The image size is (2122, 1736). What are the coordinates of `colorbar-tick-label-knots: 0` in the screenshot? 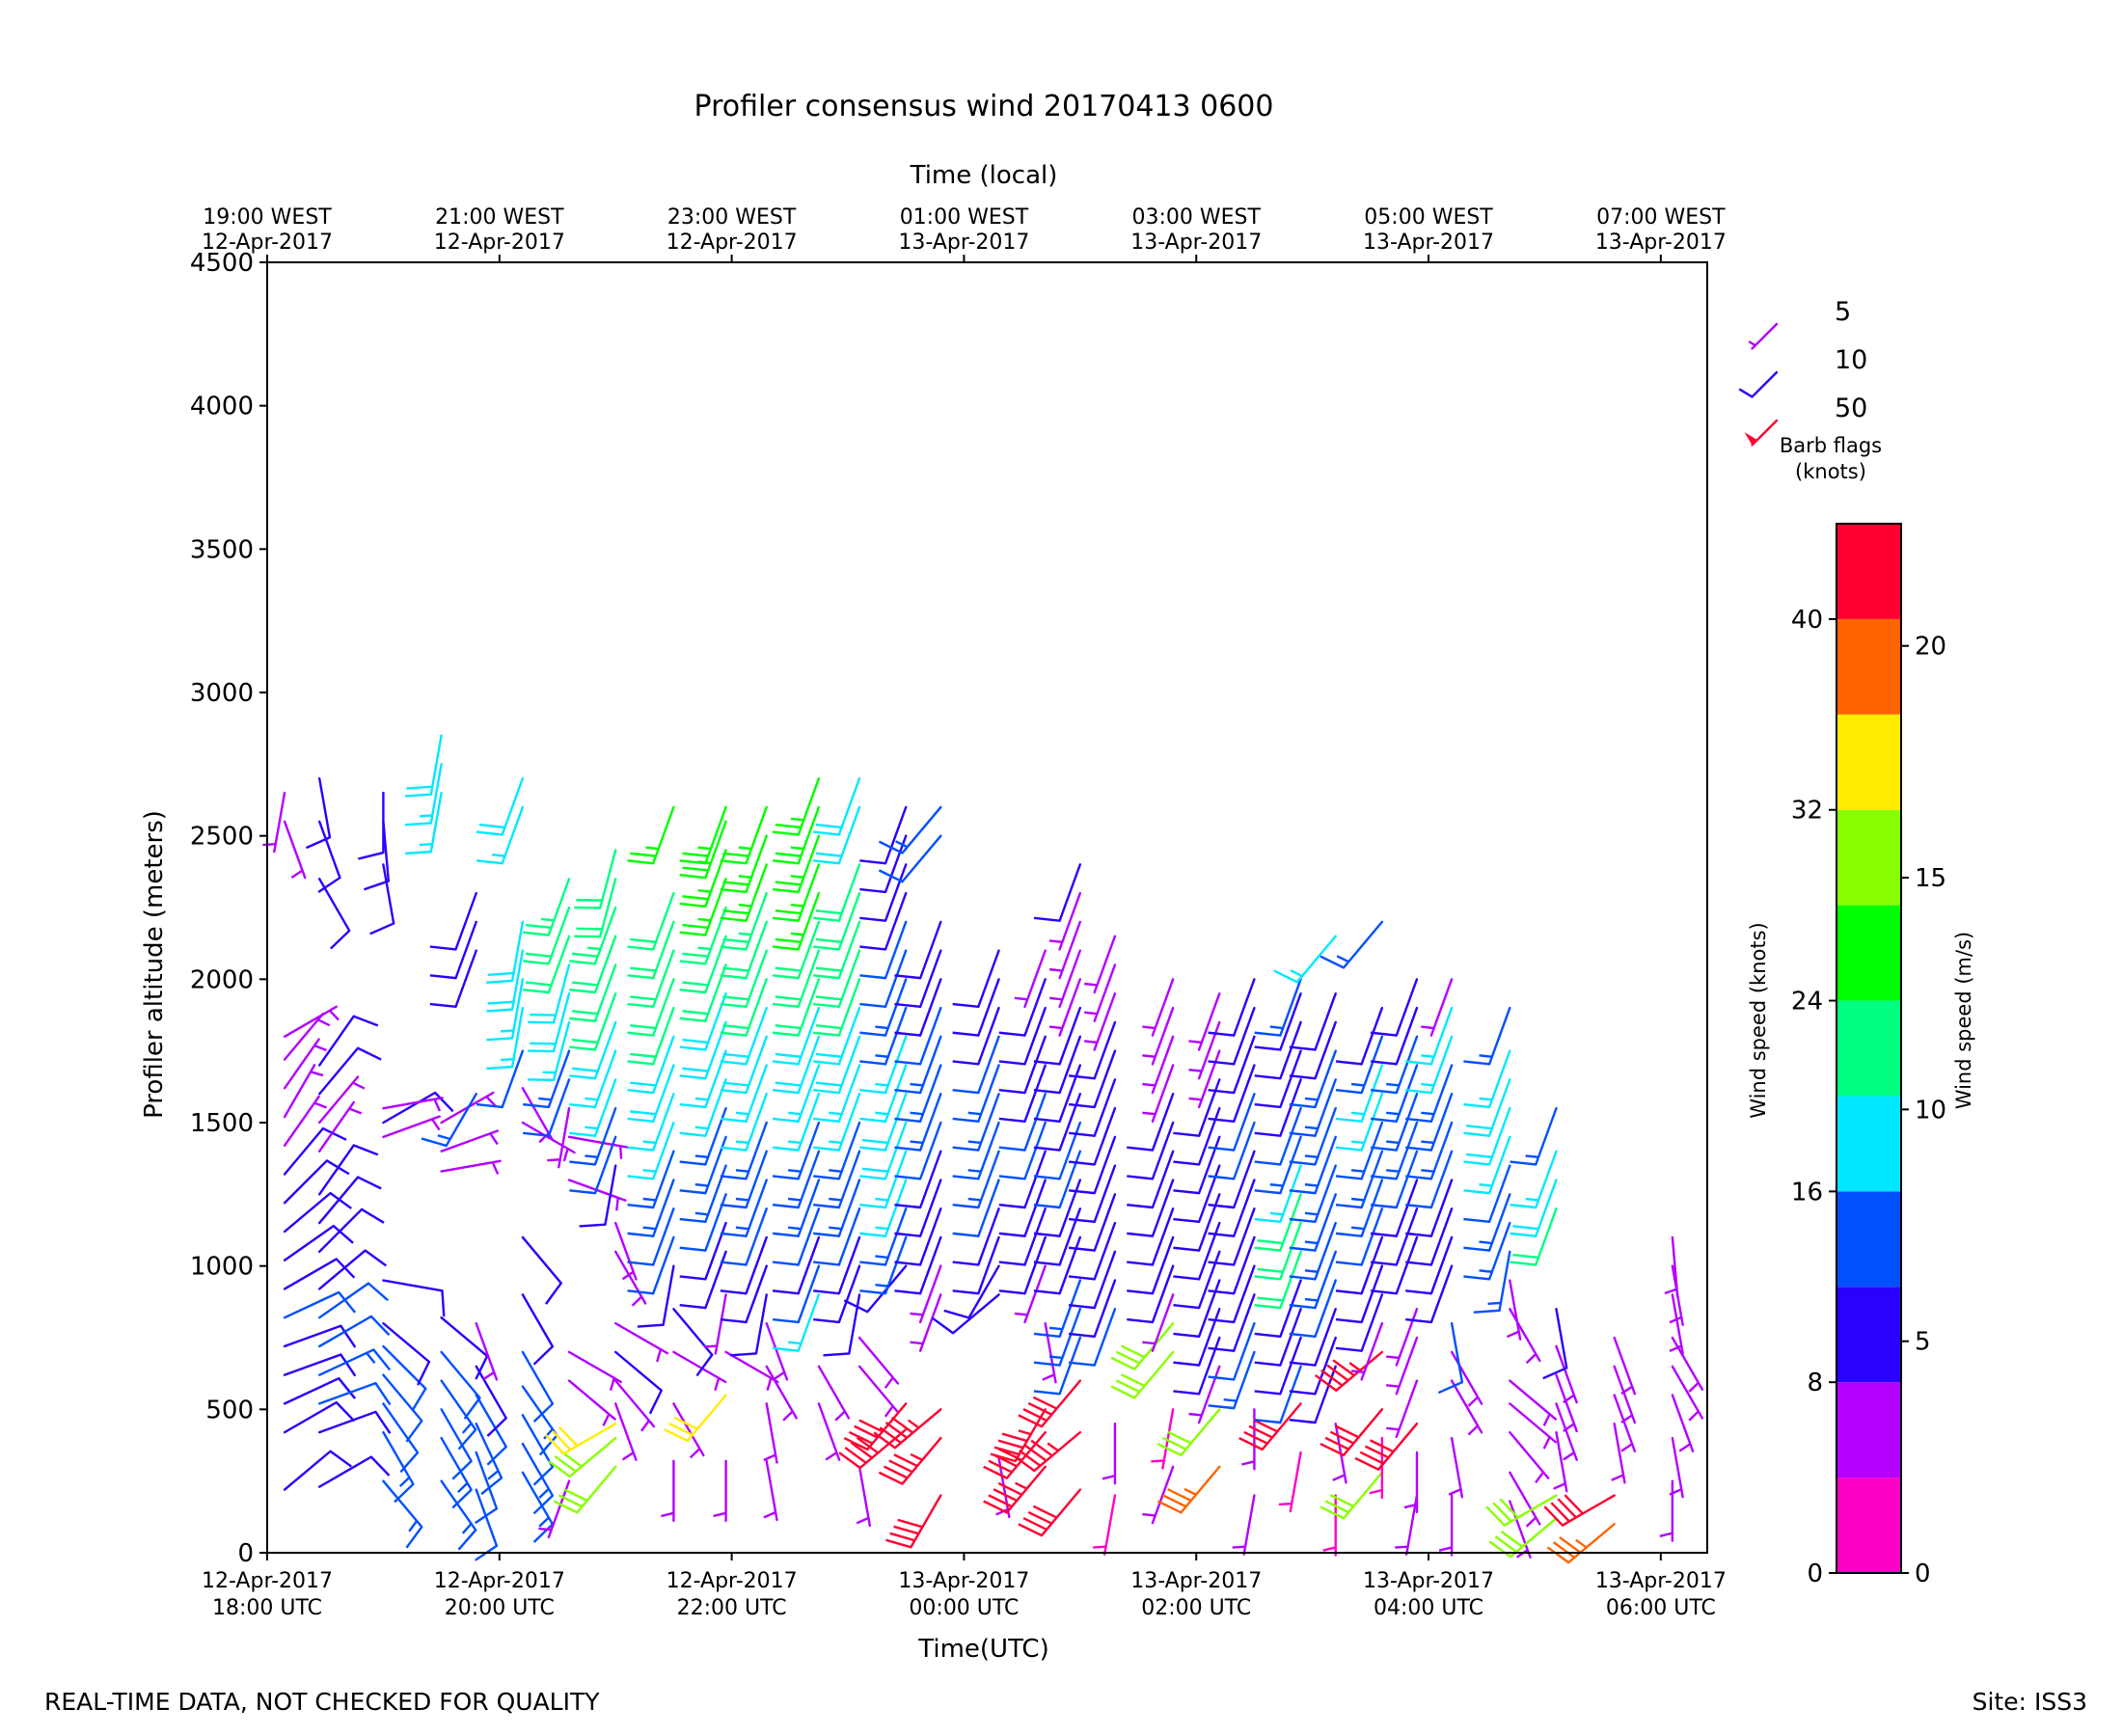 It's located at (1815, 1574).